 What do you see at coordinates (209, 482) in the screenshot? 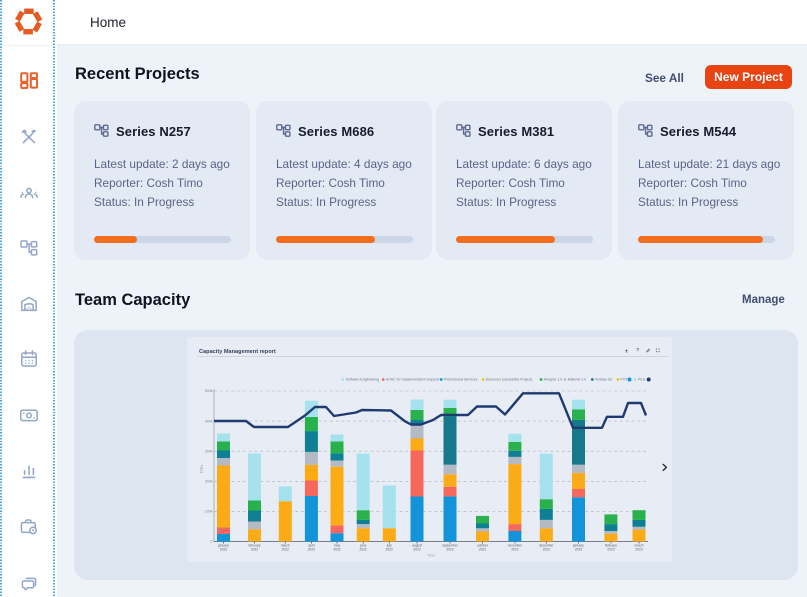
I see `svg-text: 200k` at bounding box center [209, 482].